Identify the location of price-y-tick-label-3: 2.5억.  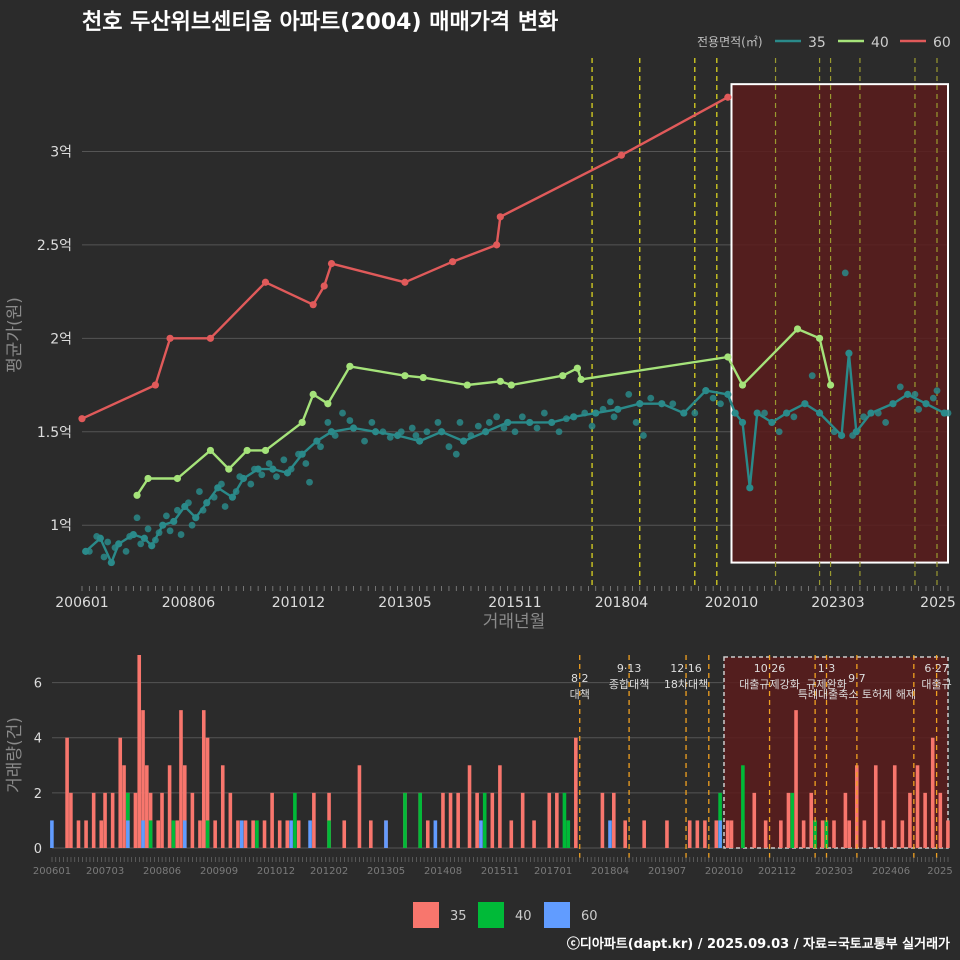
(54, 246).